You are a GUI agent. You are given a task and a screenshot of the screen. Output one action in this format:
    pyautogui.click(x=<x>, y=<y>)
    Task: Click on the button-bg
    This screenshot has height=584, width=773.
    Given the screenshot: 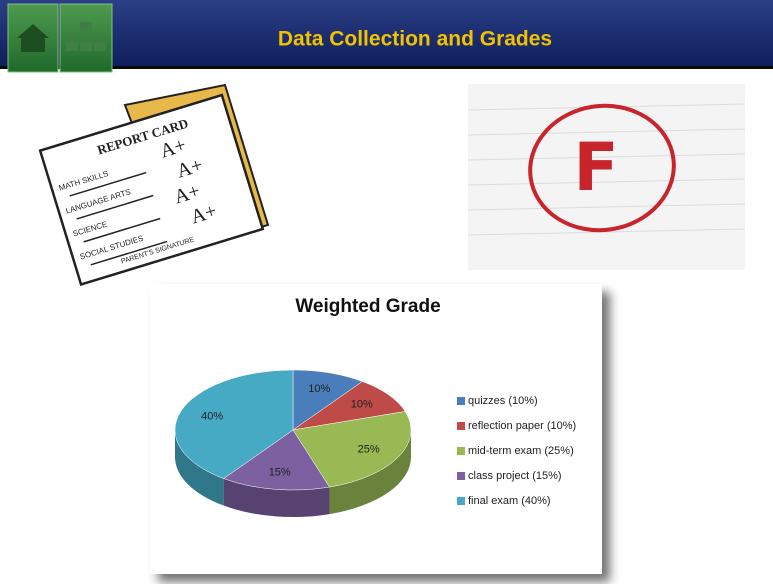 What is the action you would take?
    pyautogui.click(x=86, y=38)
    